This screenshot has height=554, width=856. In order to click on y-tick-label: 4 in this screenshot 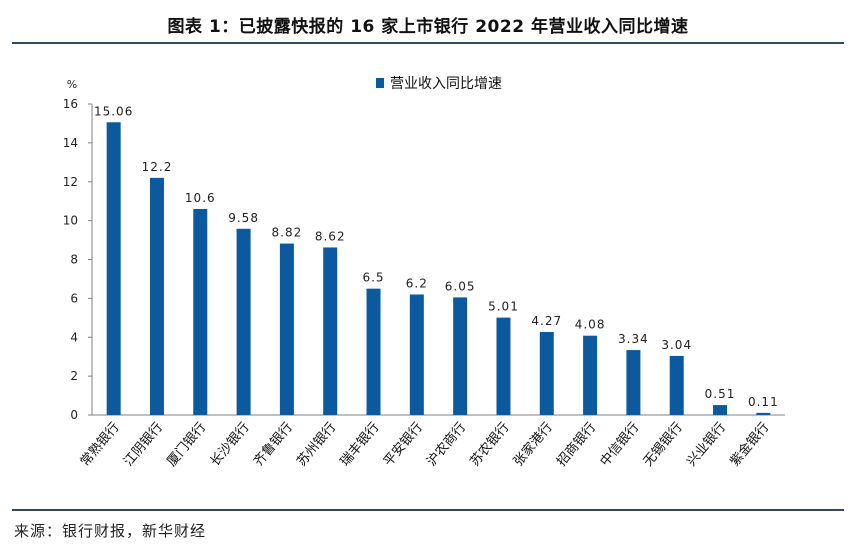, I will do `click(74, 337)`.